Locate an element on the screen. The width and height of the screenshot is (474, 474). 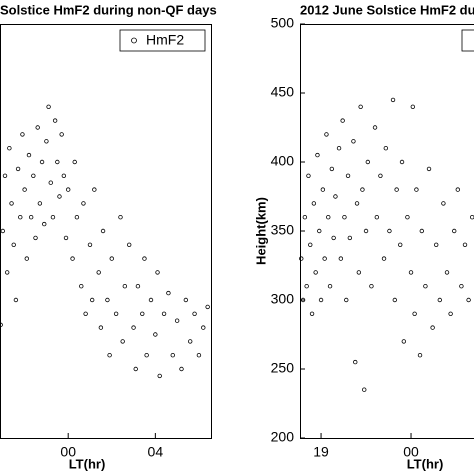
legend-marker is located at coordinates (134, 40).